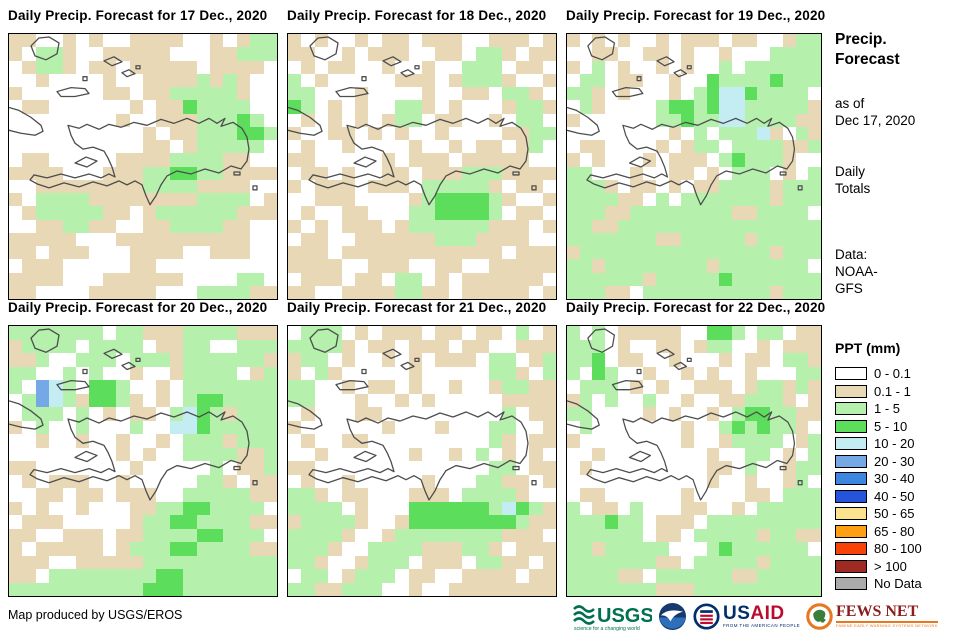 Image resolution: width=970 pixels, height=635 pixels. Describe the element at coordinates (887, 409) in the screenshot. I see `legend-label: 1 - 5` at that location.